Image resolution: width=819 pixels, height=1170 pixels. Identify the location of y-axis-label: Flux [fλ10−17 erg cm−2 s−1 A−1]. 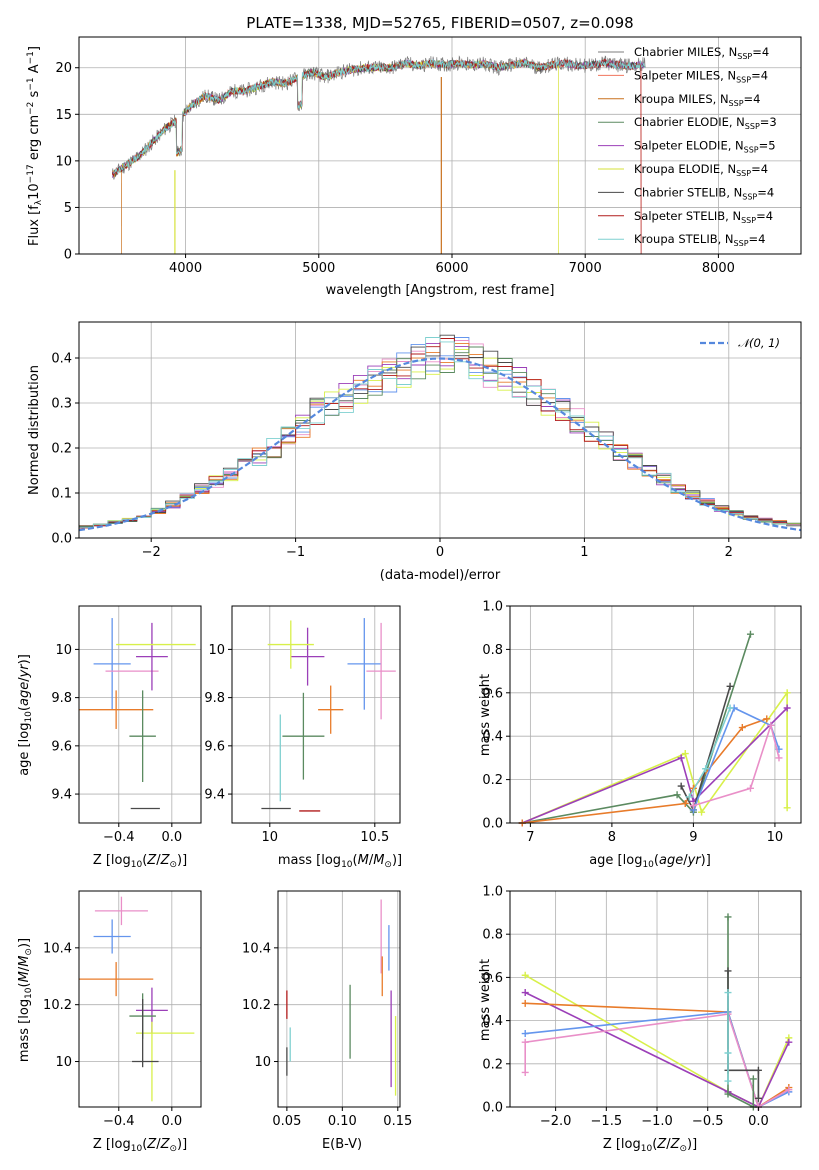
(35, 146).